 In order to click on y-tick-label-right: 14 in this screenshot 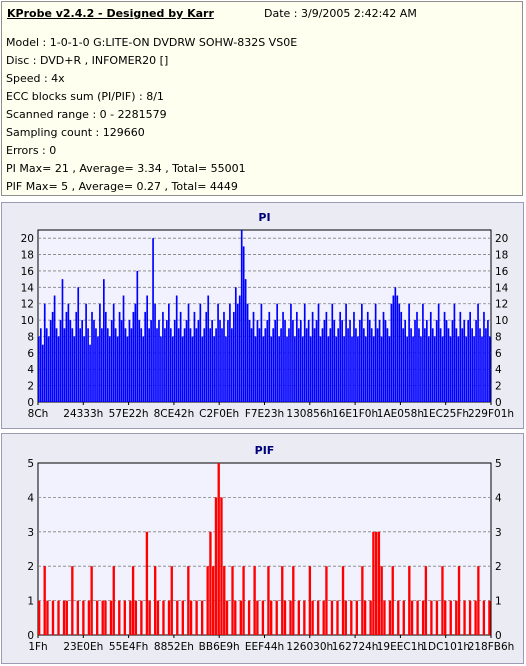, I will do `click(502, 288)`.